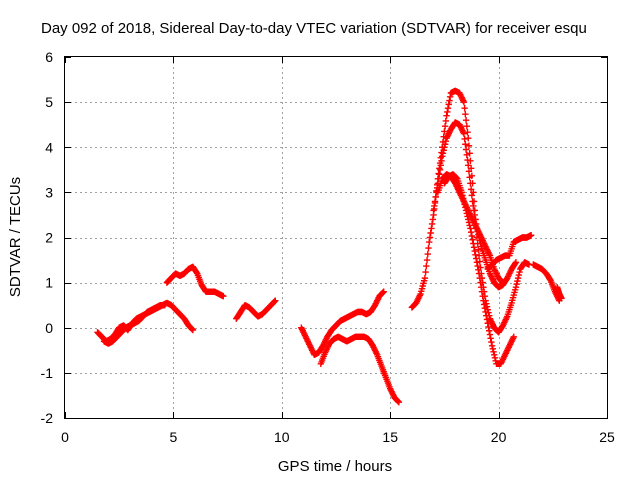 The image size is (640, 480). What do you see at coordinates (49, 328) in the screenshot?
I see `y-tick-label: 0` at bounding box center [49, 328].